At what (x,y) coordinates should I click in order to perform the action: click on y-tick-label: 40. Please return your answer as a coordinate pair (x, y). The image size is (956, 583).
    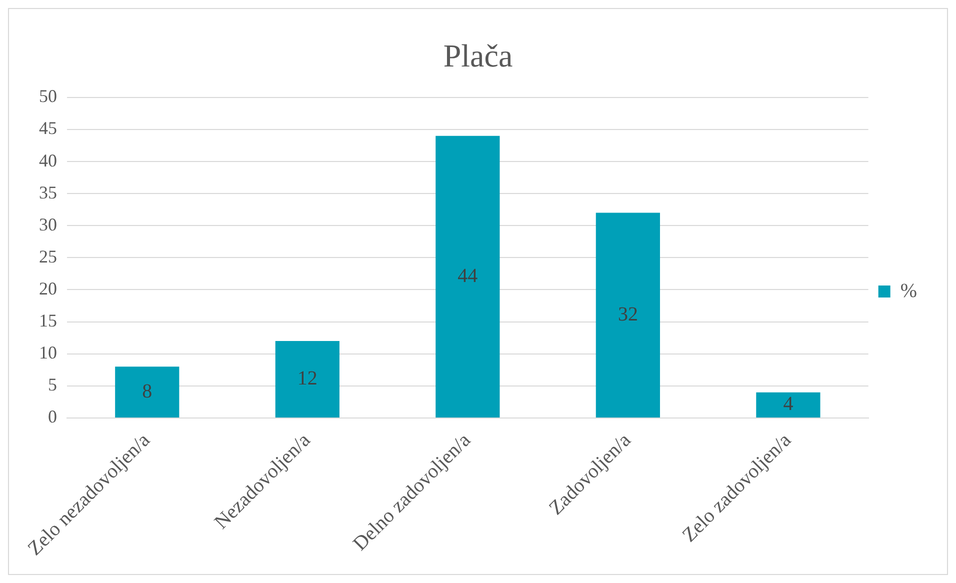
    Looking at the image, I should click on (48, 160).